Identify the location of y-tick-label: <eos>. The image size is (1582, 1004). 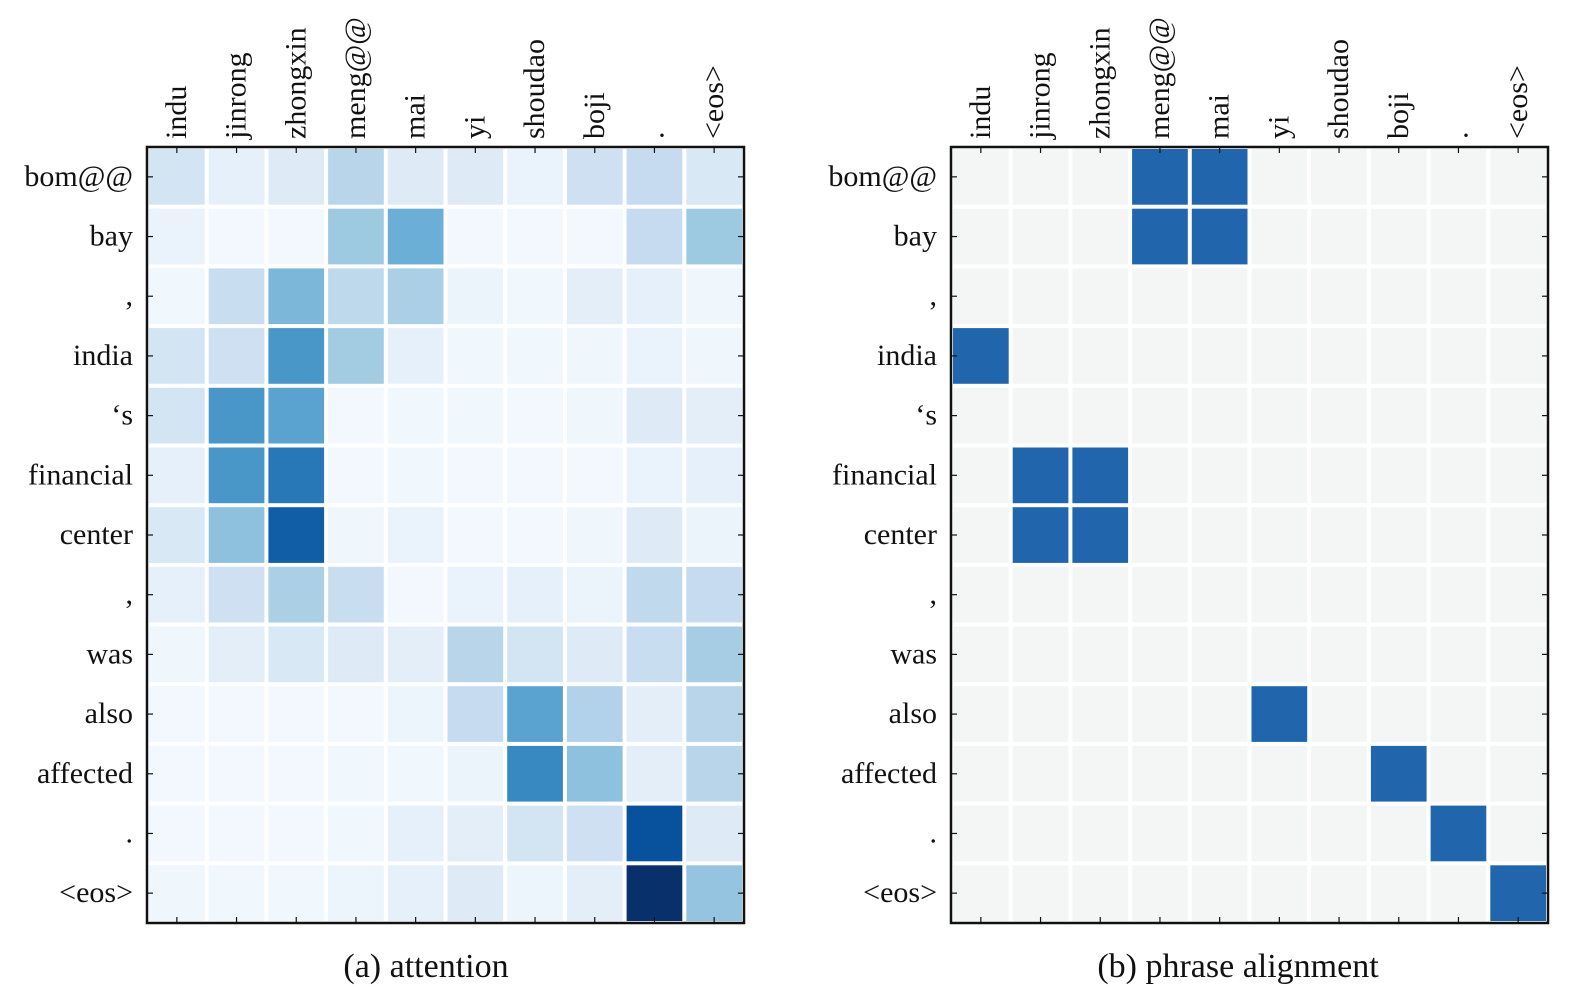
(96, 892).